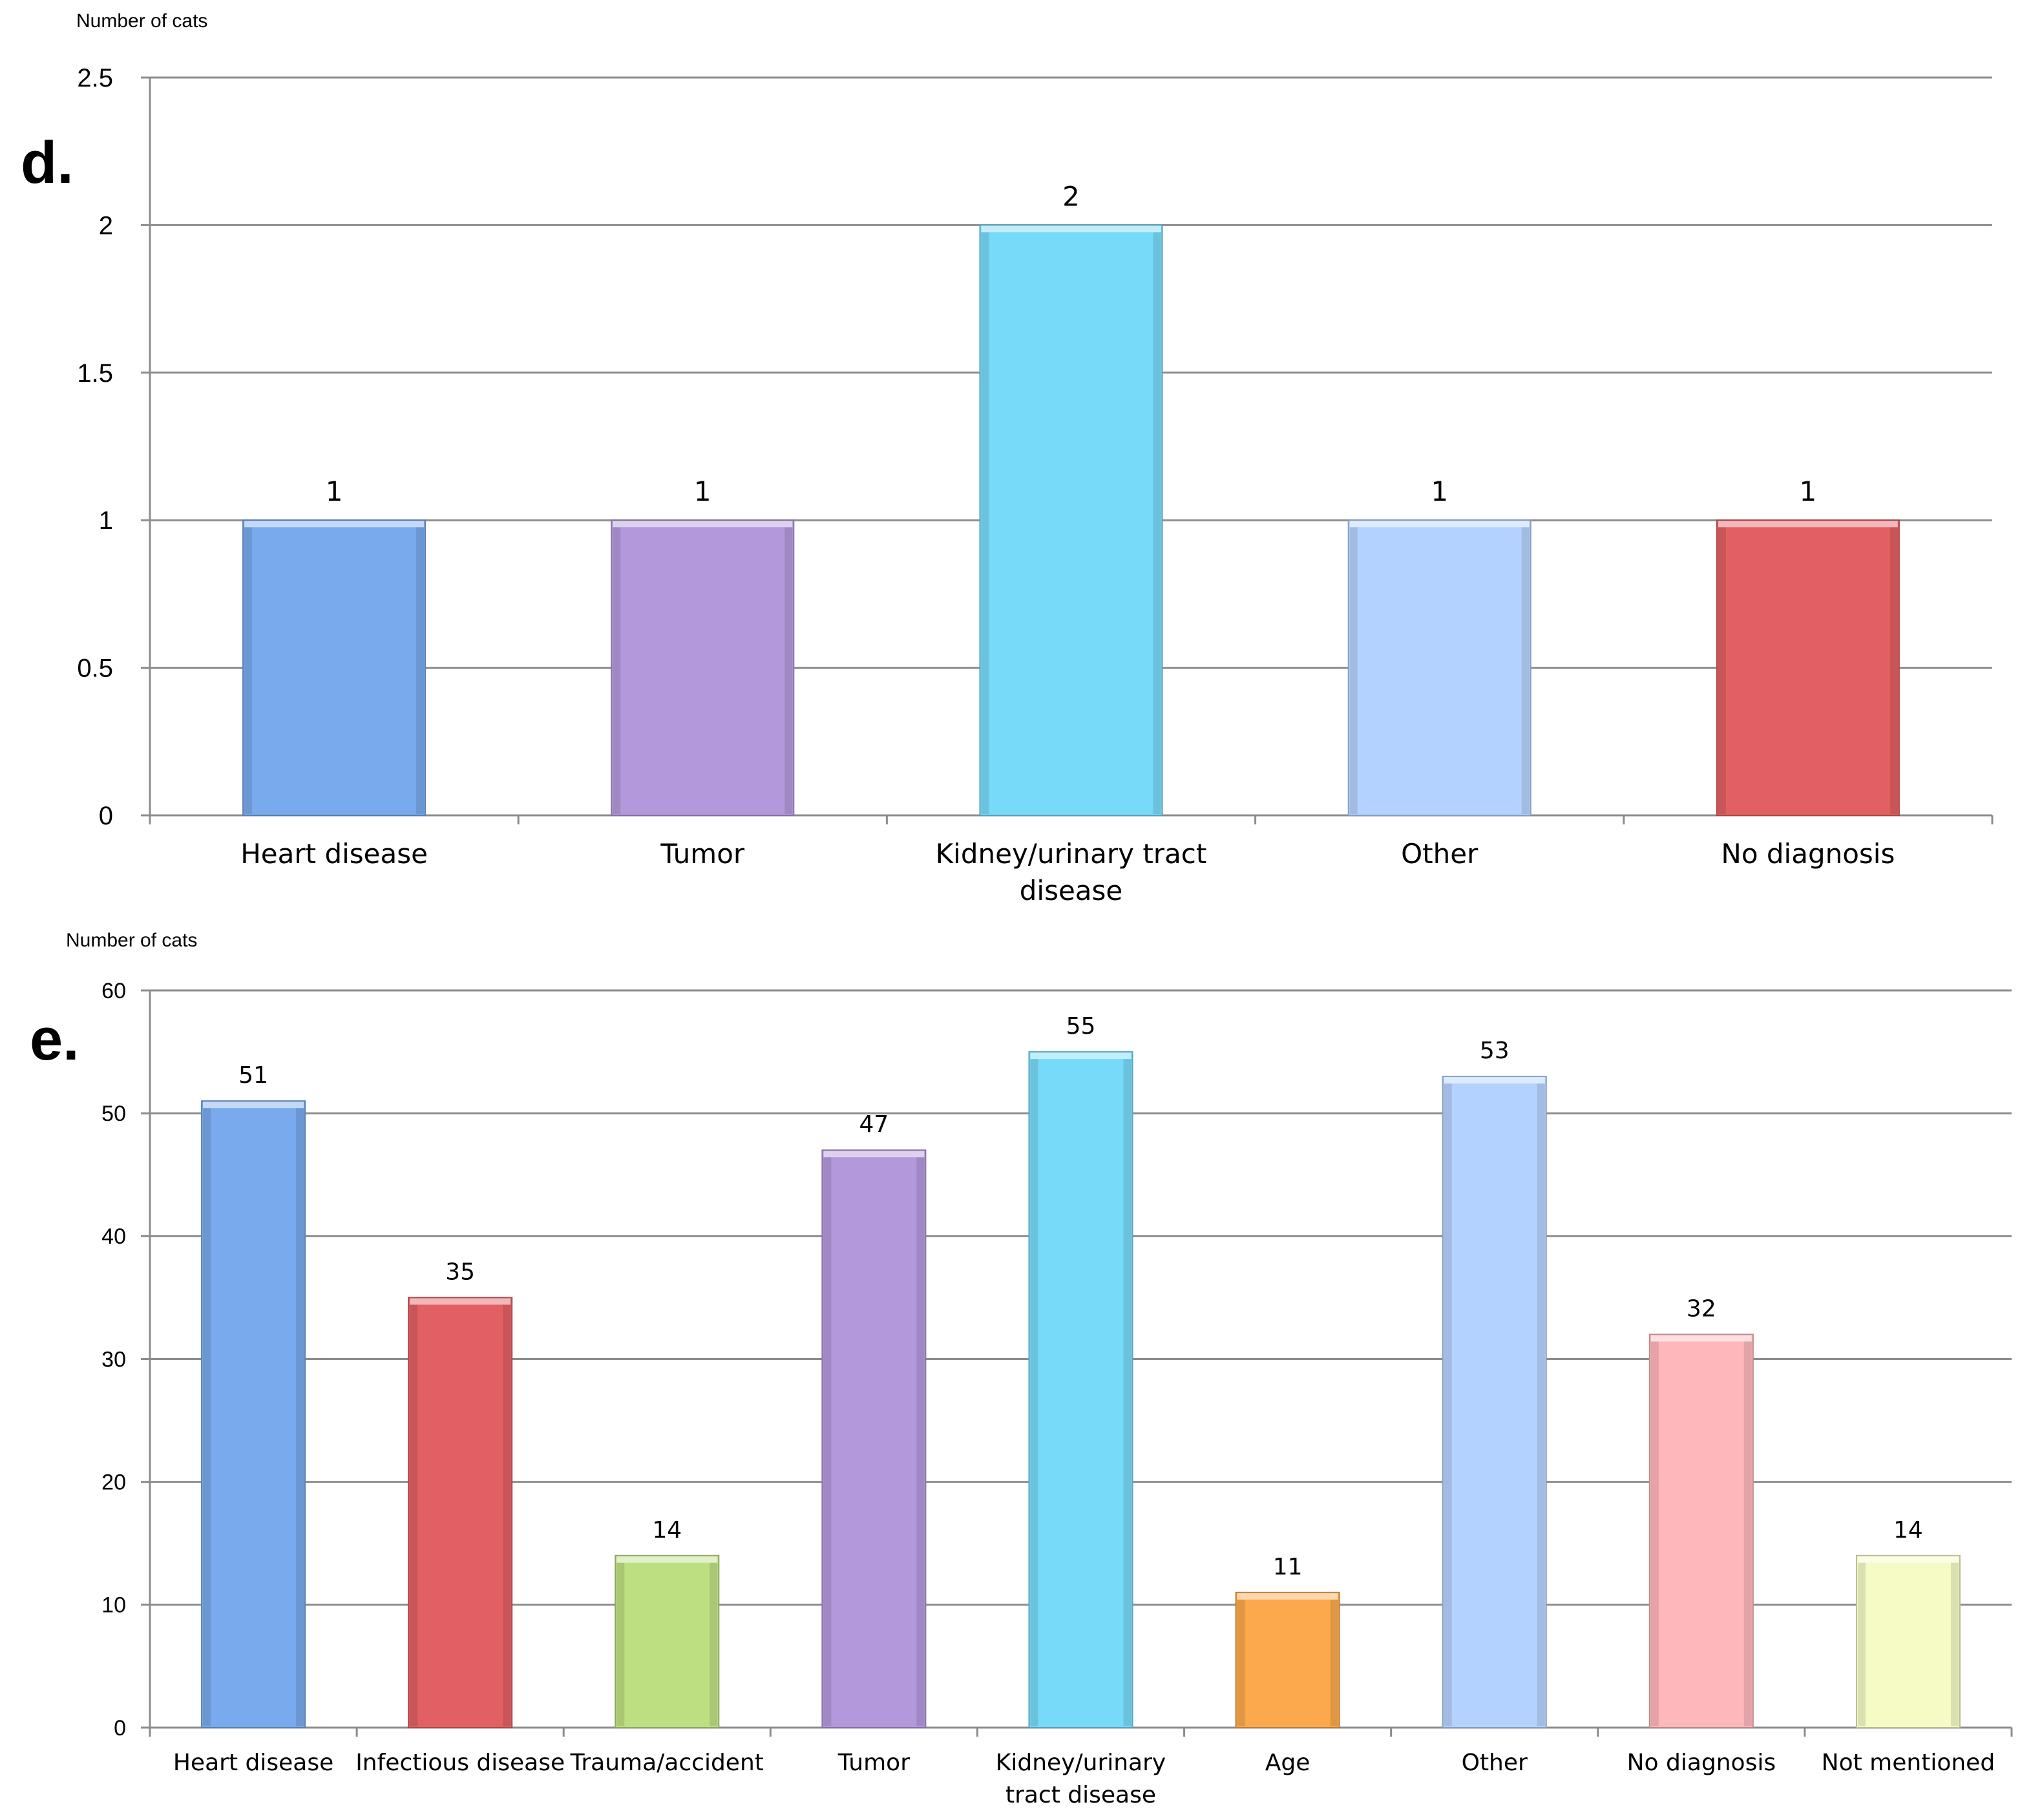 Image resolution: width=2031 pixels, height=1820 pixels. Describe the element at coordinates (667, 1530) in the screenshot. I see `data-label: 14` at that location.